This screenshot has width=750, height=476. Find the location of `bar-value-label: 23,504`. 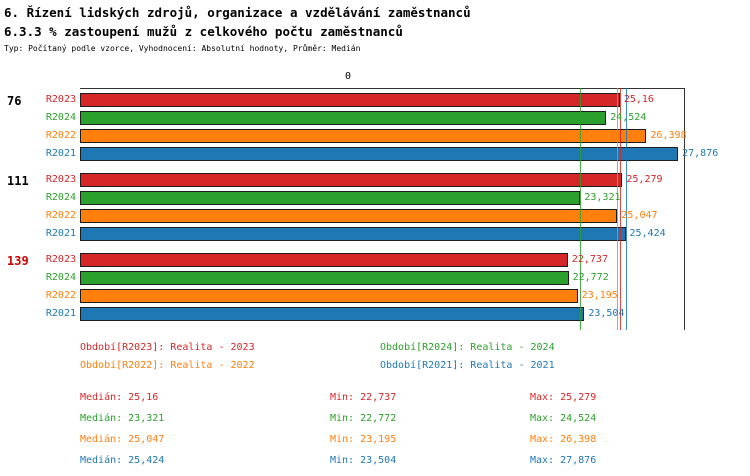

bar-value-label: 23,504 is located at coordinates (606, 313).